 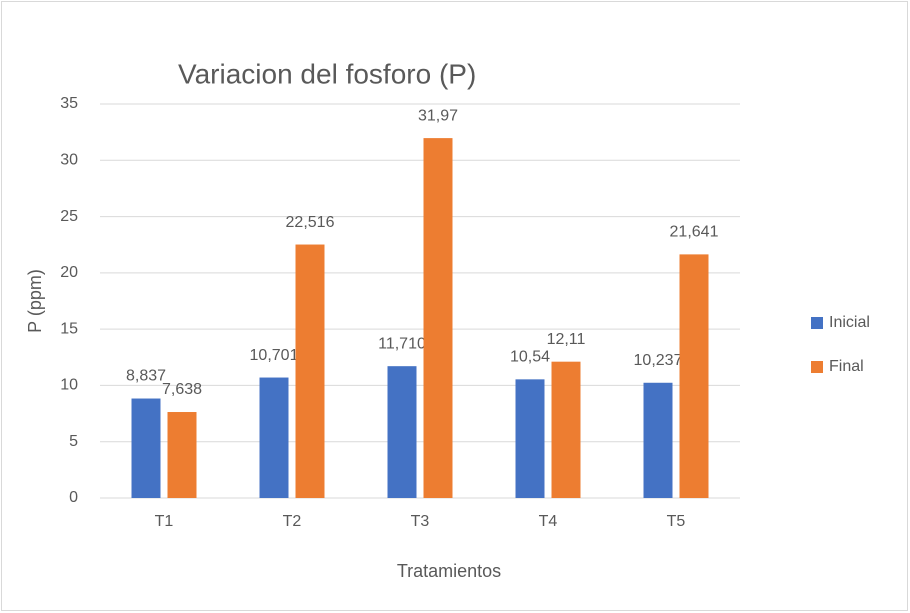 What do you see at coordinates (292, 521) in the screenshot?
I see `x-tick-label: T2` at bounding box center [292, 521].